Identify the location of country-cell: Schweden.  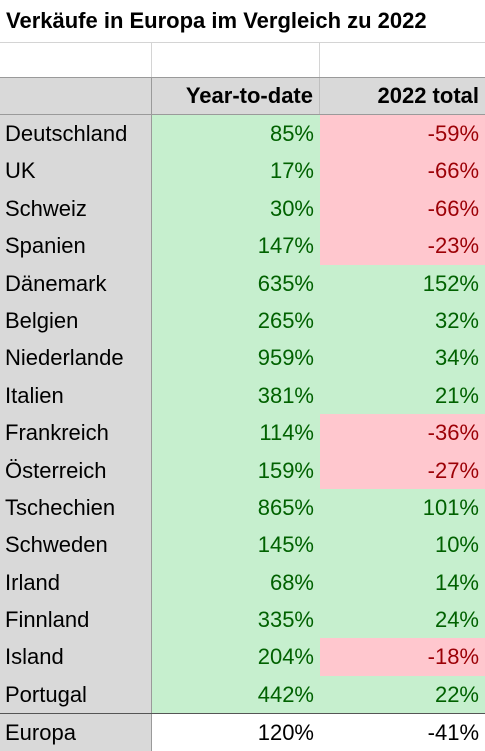
(76, 545).